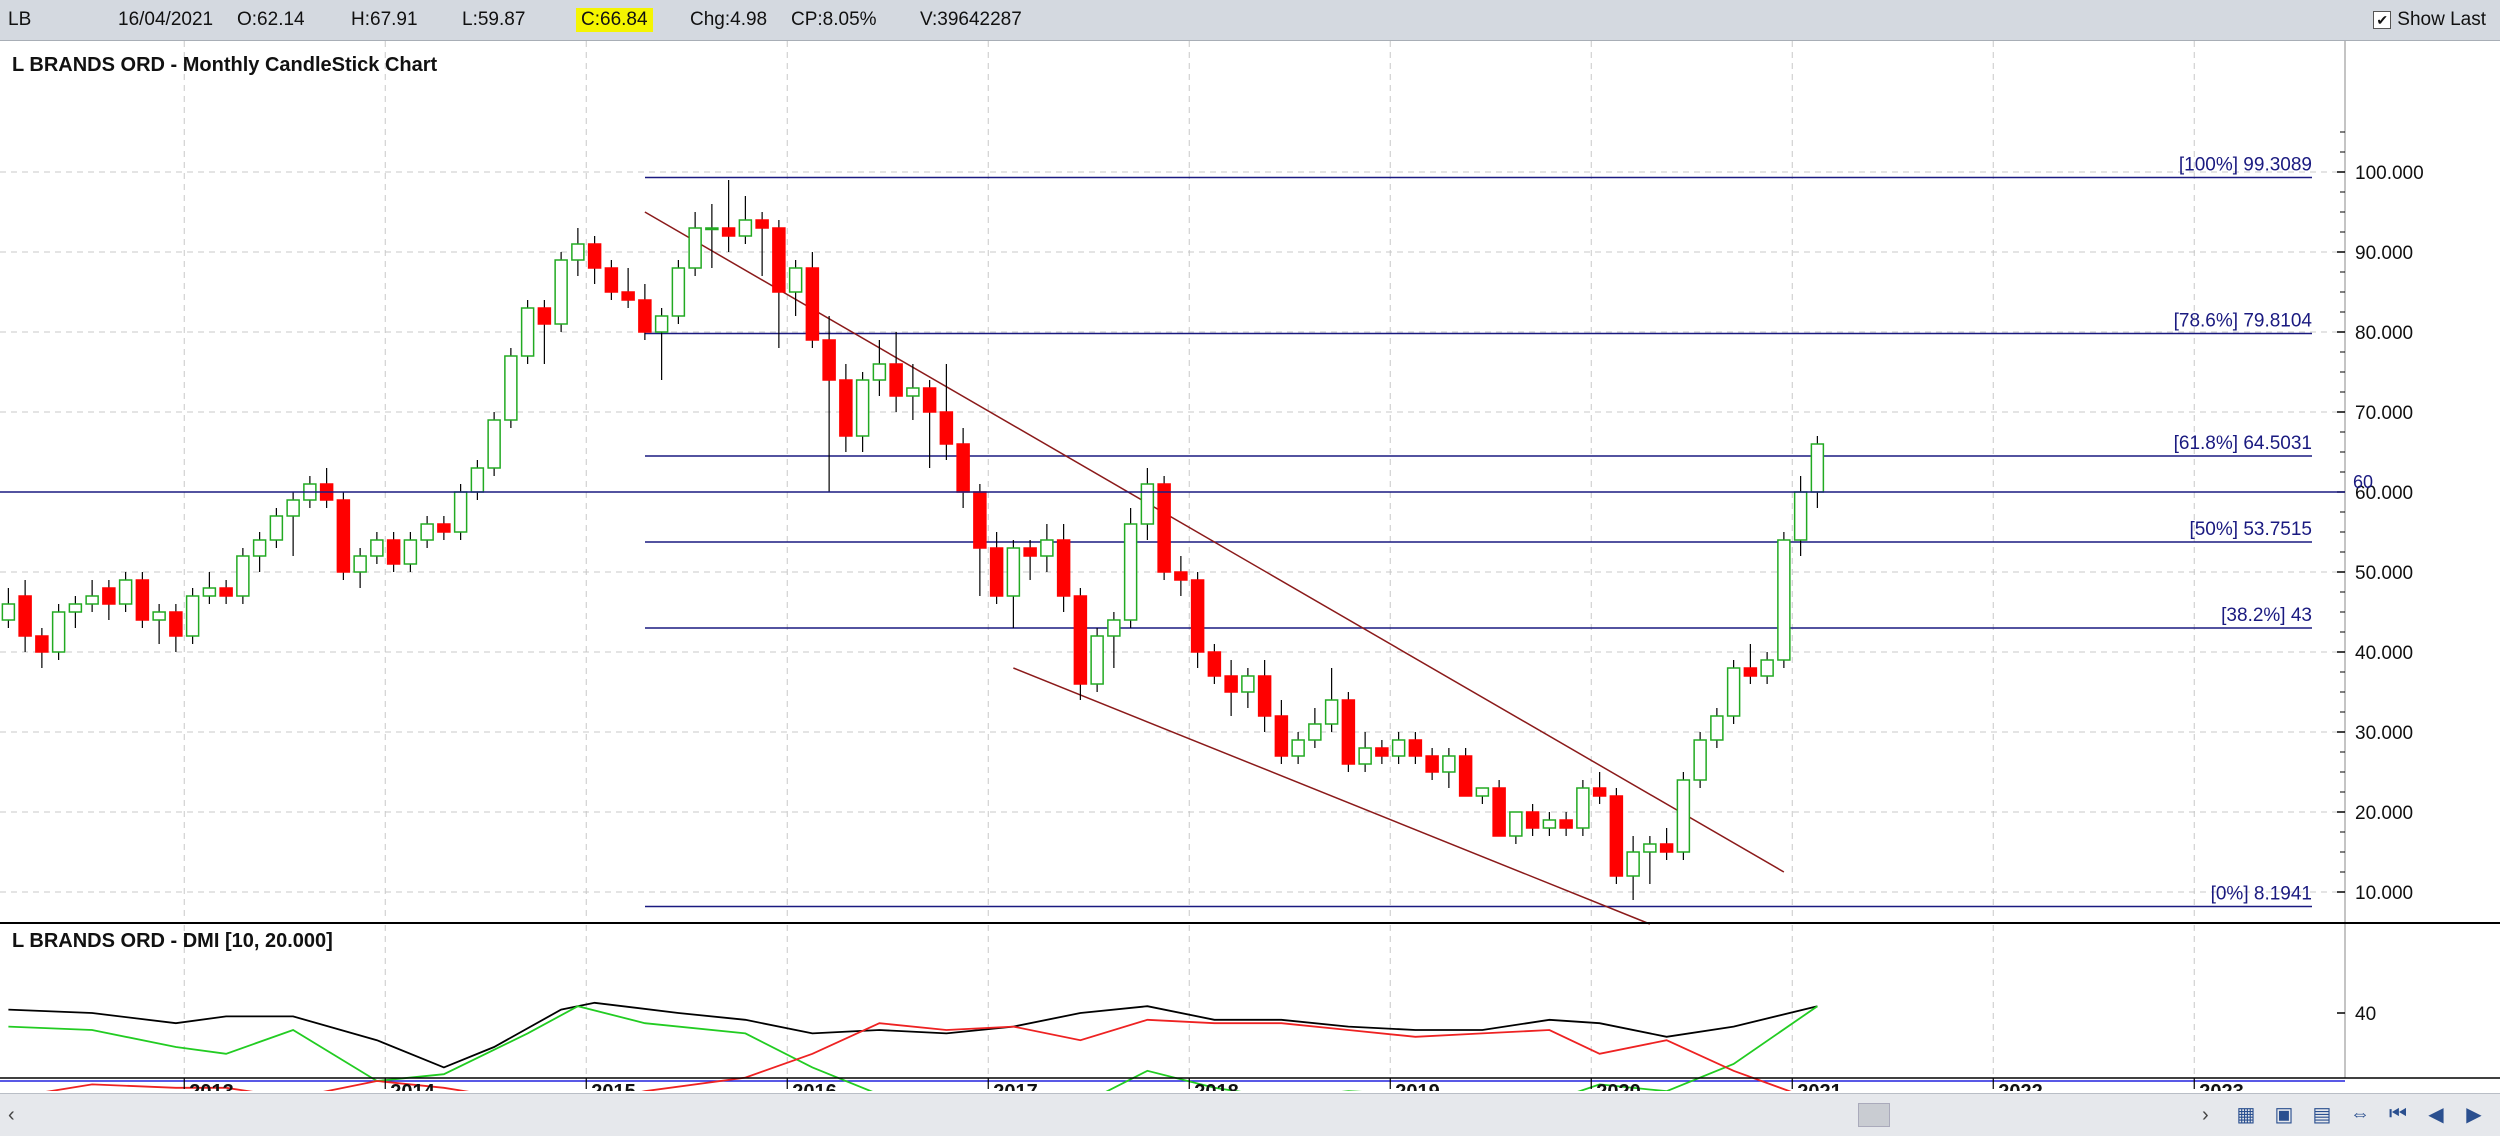  Describe the element at coordinates (2284, 1114) in the screenshot. I see `chart-options-icon: ▣` at that location.